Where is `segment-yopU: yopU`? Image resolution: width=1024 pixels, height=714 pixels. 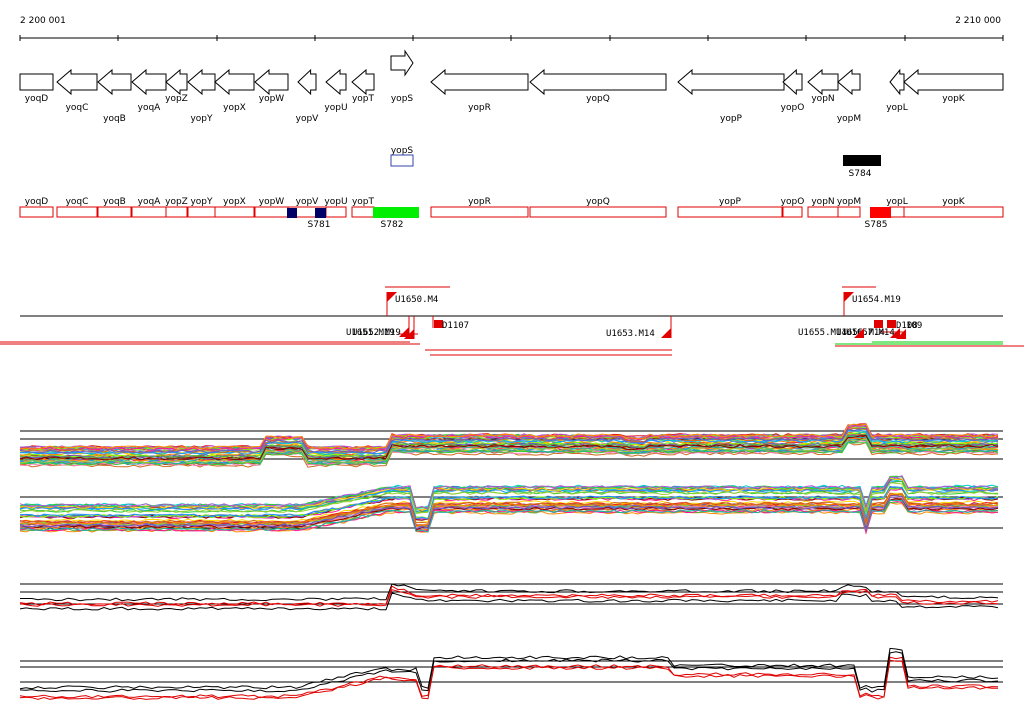
segment-yopU: yopU is located at coordinates (336, 207).